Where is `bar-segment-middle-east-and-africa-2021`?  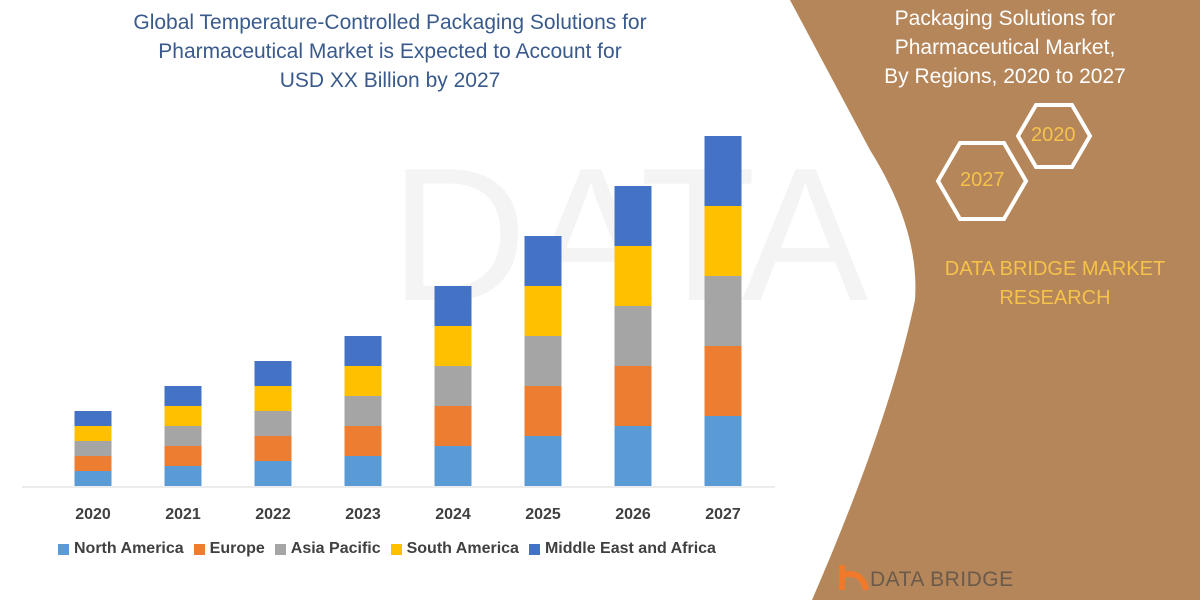 bar-segment-middle-east-and-africa-2021 is located at coordinates (183, 396).